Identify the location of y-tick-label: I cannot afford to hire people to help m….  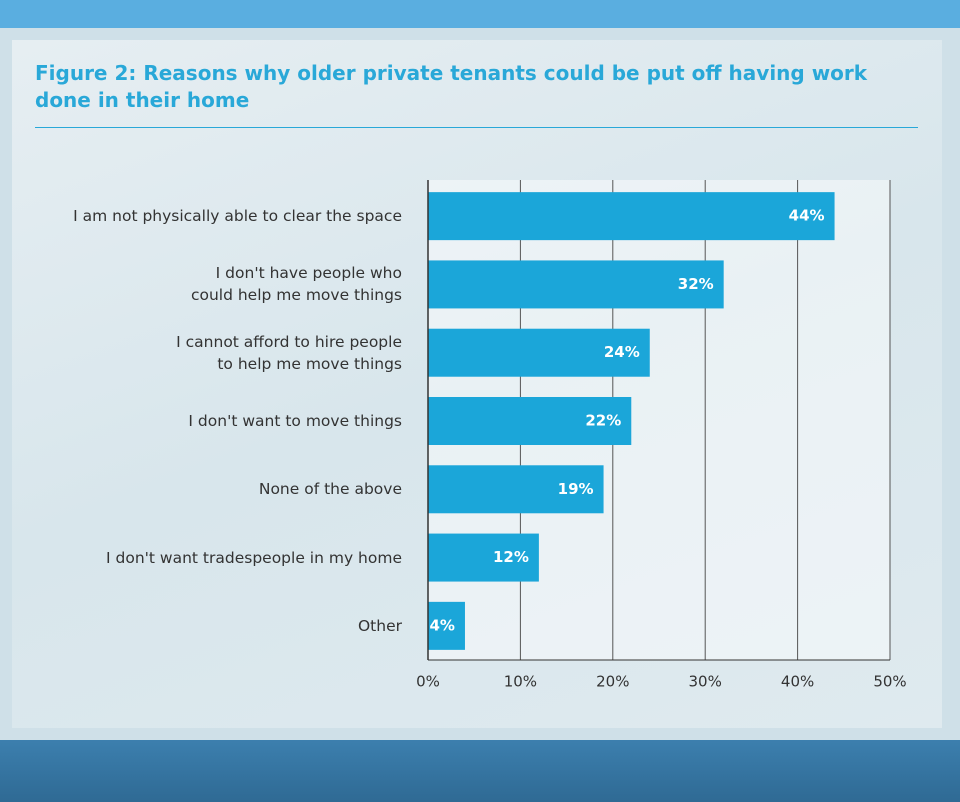
(289, 352).